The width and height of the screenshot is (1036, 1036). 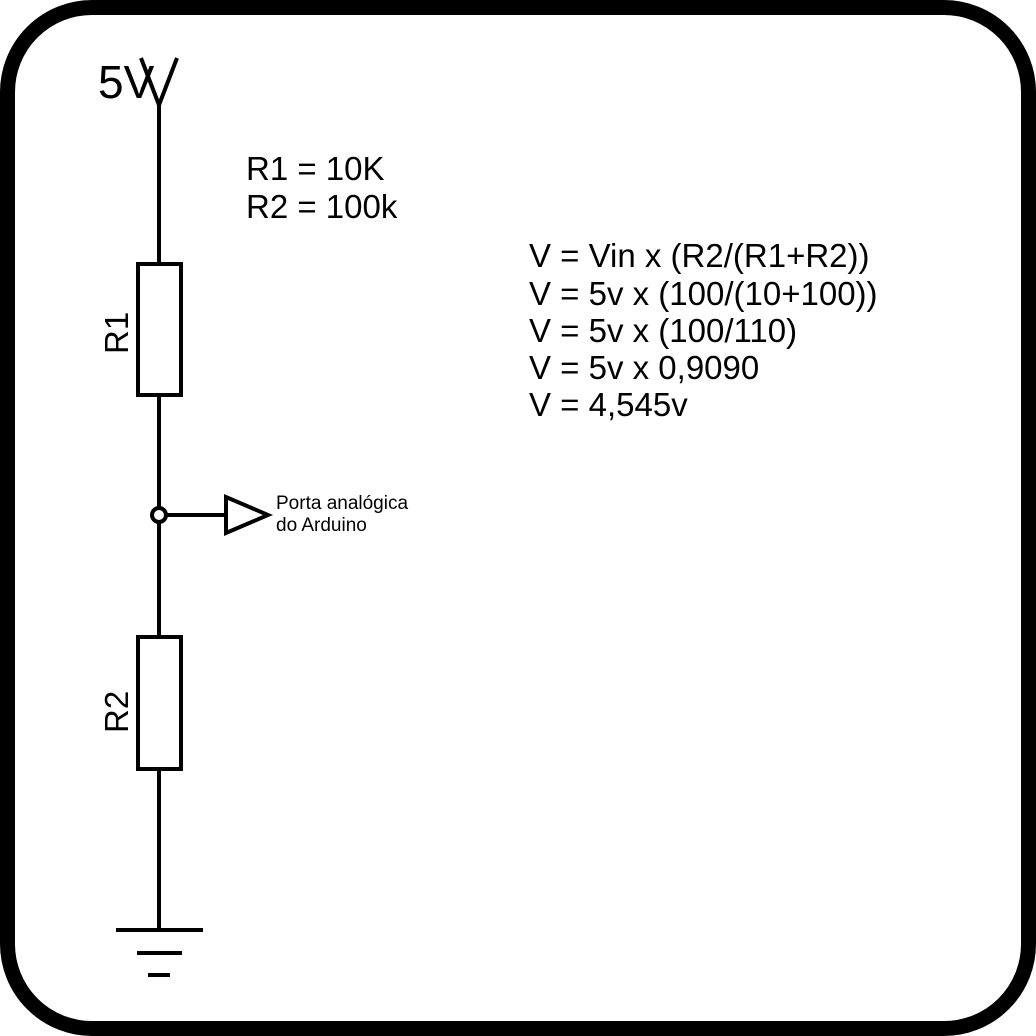 What do you see at coordinates (608, 404) in the screenshot?
I see `equation-line-5: V = 4,545v` at bounding box center [608, 404].